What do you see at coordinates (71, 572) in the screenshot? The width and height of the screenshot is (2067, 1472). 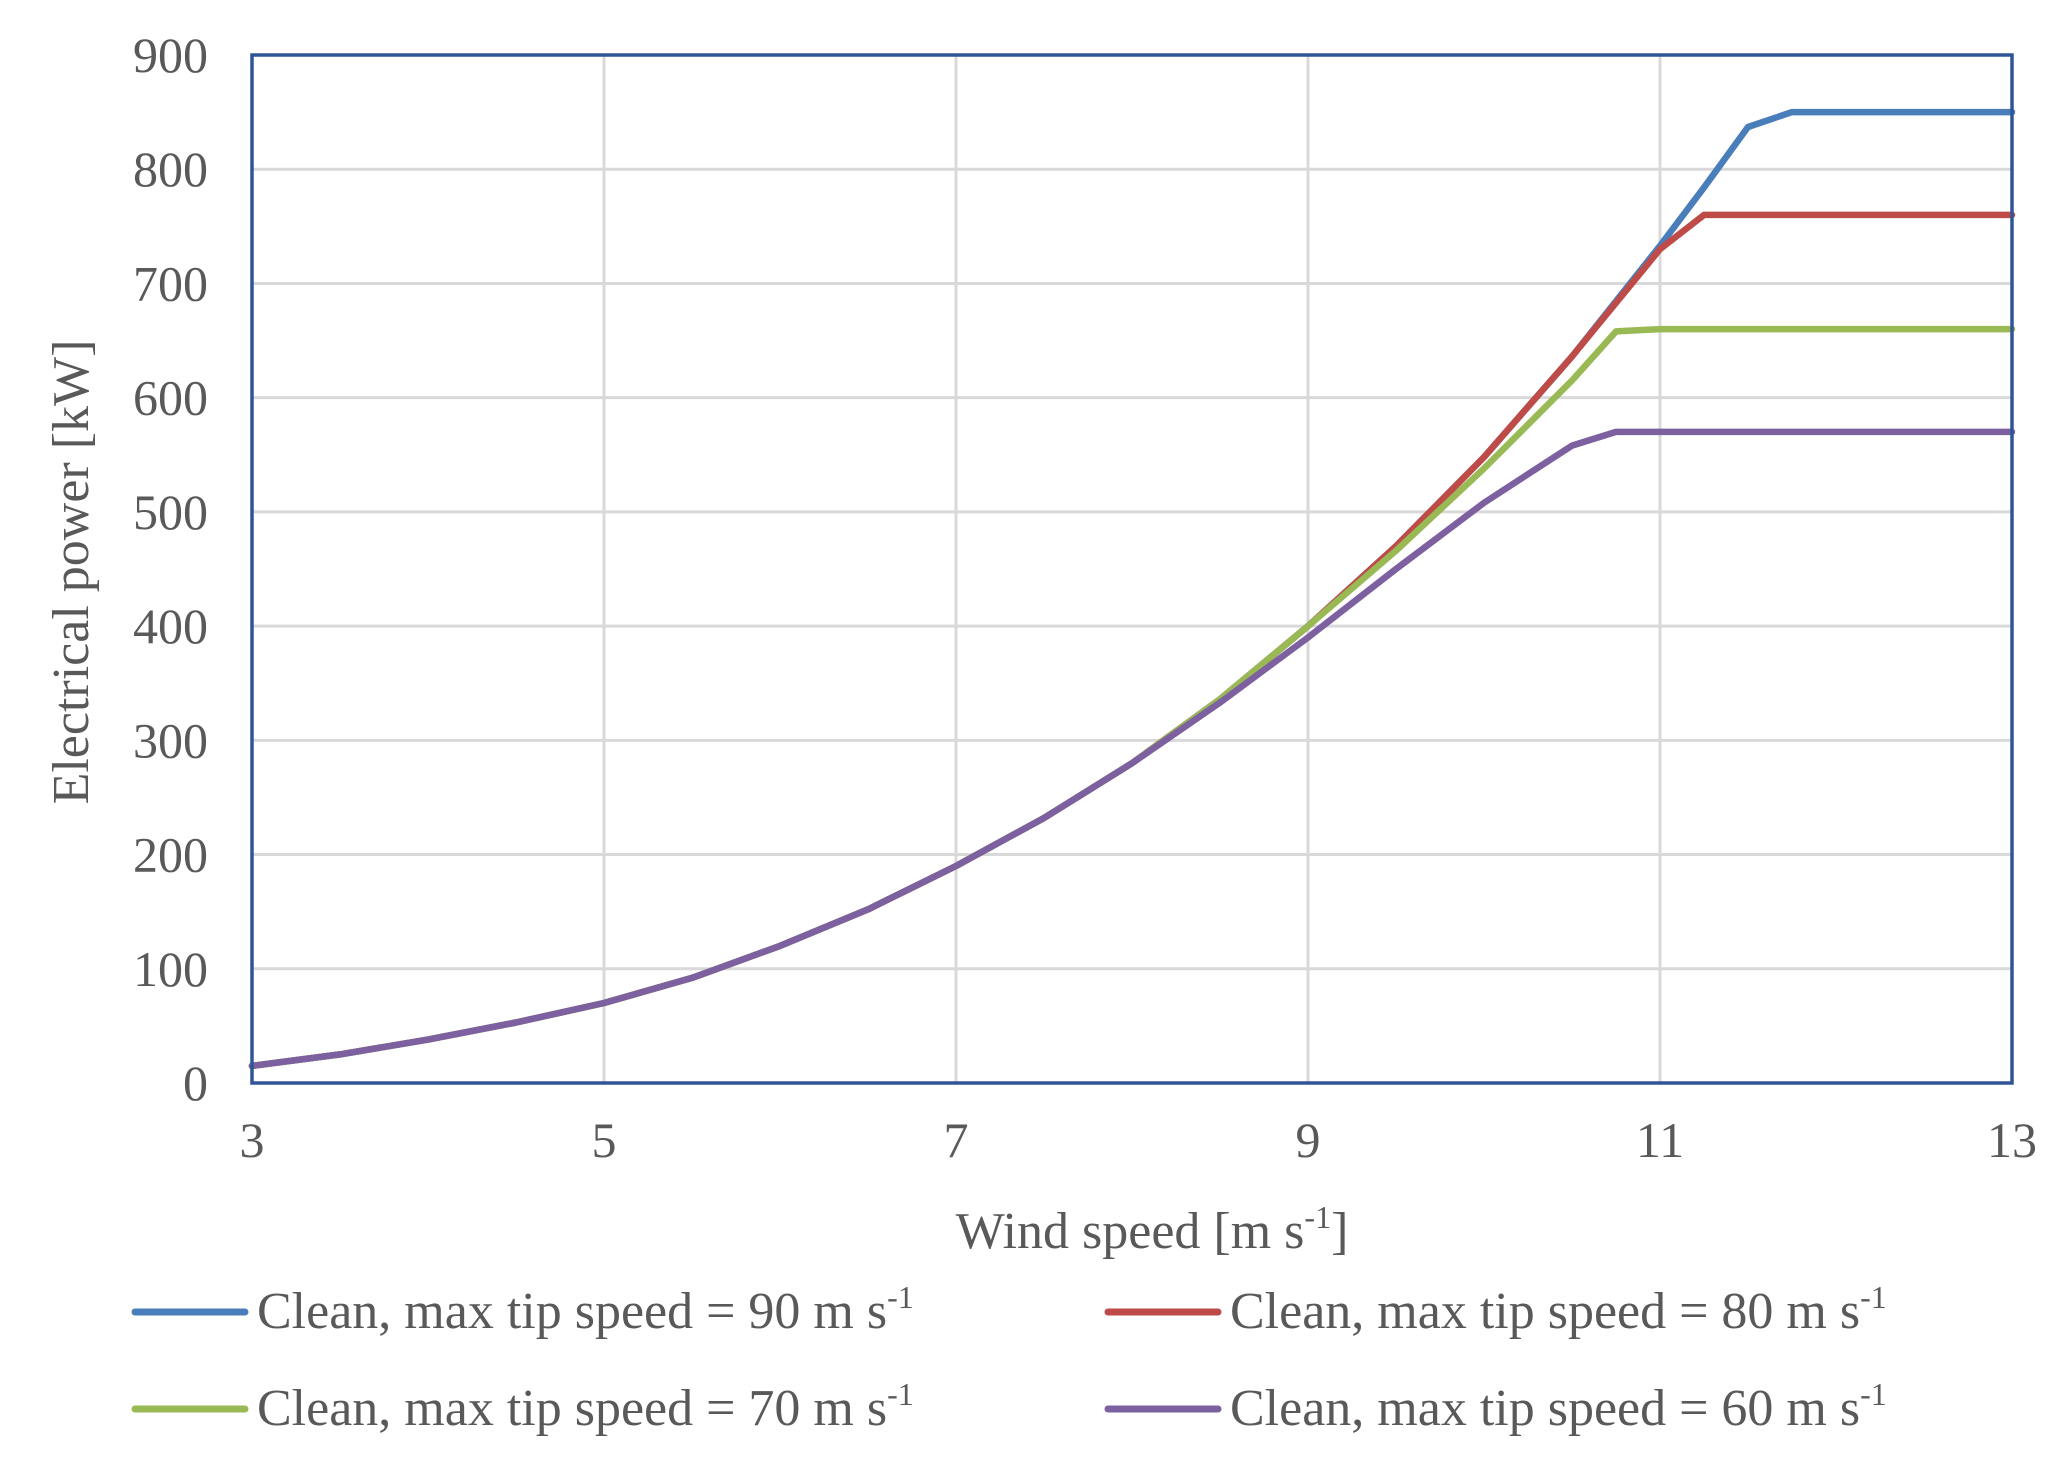 I see `y-axis-title: Electrical power [kW]` at bounding box center [71, 572].